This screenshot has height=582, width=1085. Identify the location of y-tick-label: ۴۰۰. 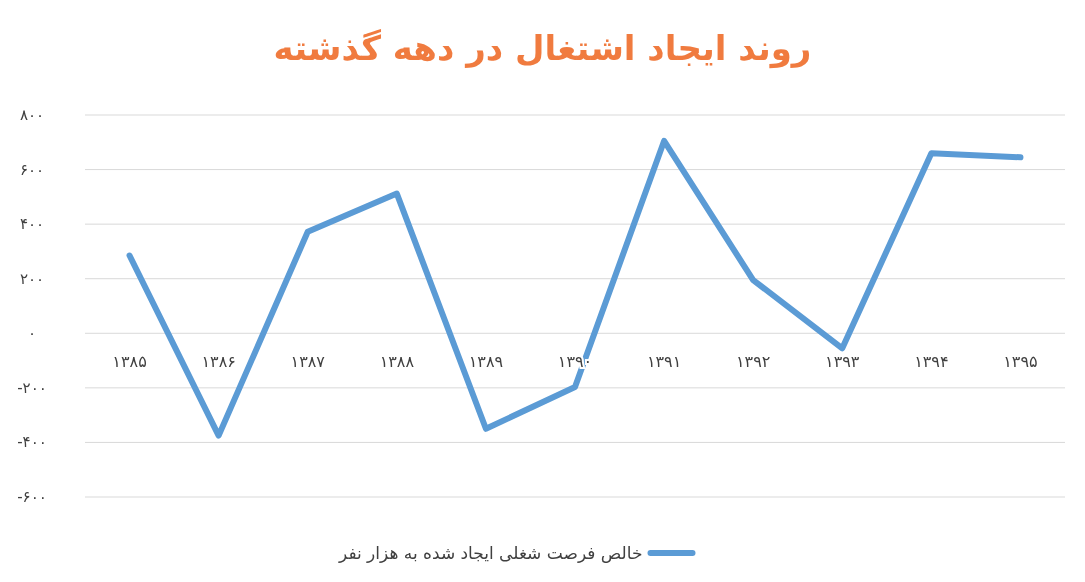
(32, 224).